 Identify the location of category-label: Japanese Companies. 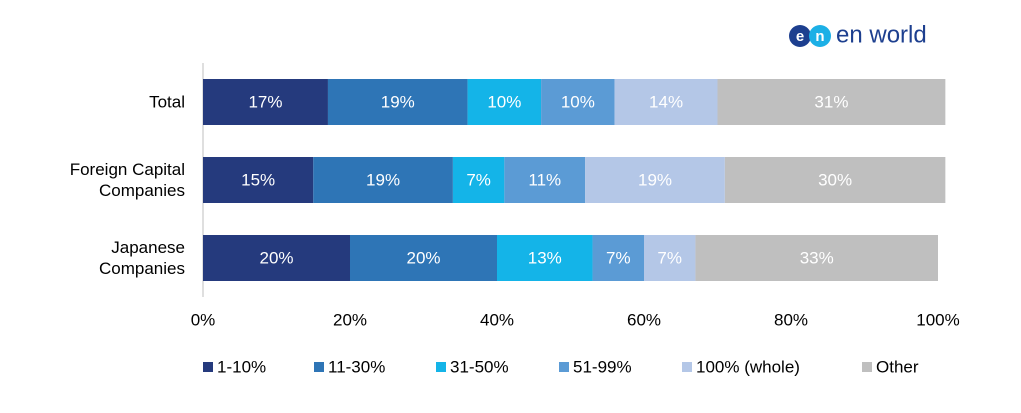
(142, 258).